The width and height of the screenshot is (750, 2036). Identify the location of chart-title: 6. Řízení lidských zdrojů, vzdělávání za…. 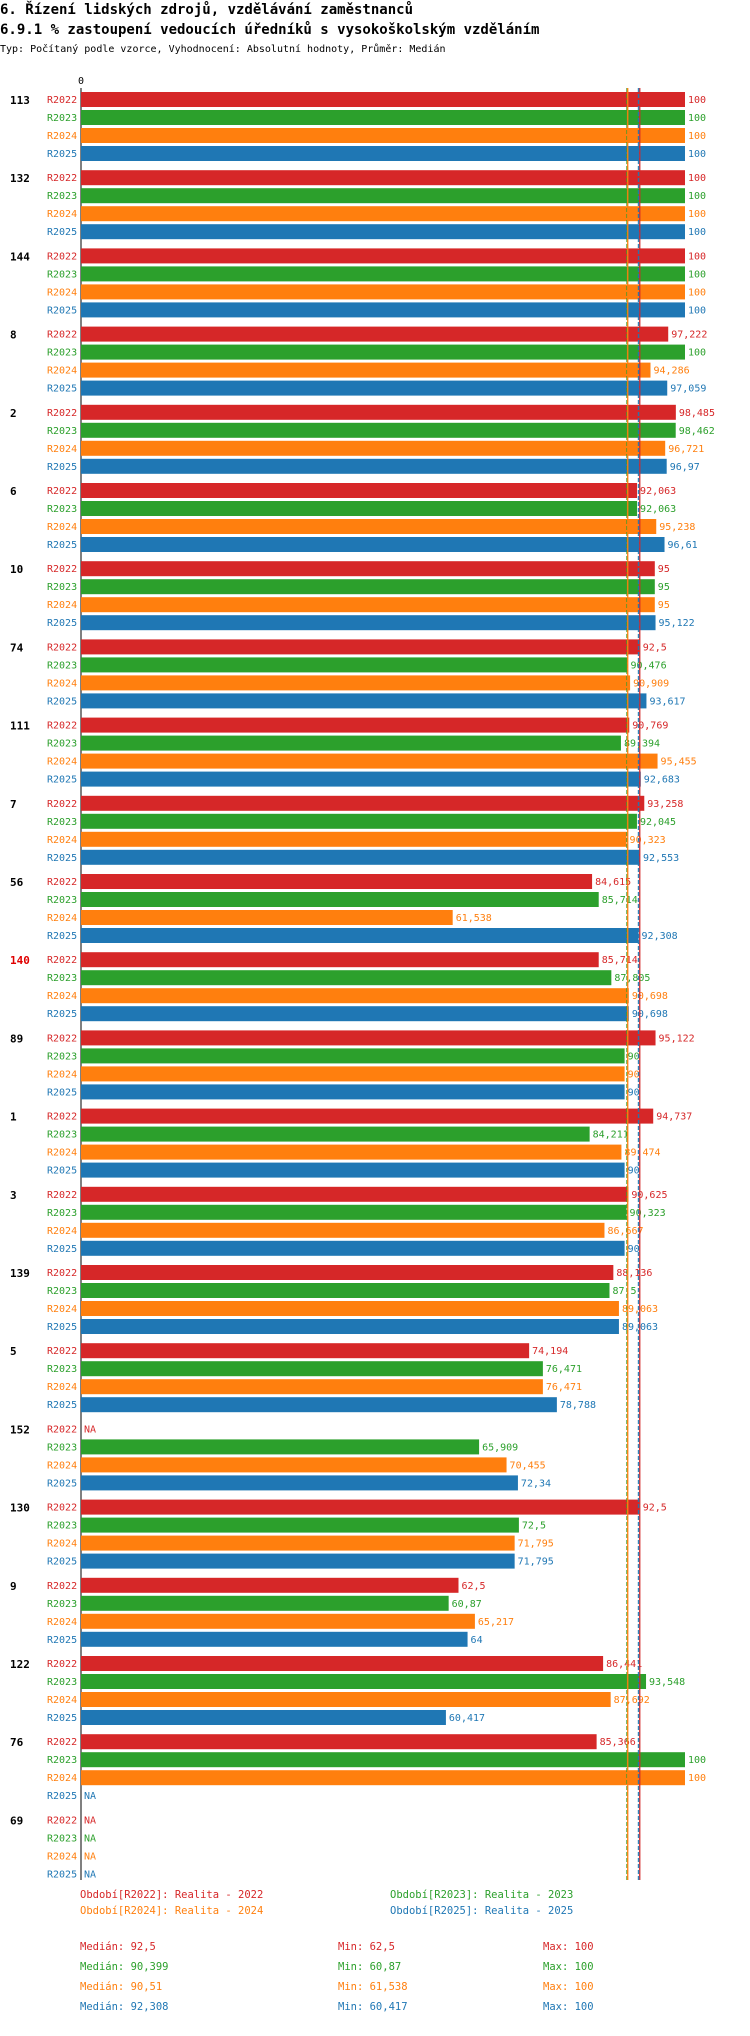
(207, 10).